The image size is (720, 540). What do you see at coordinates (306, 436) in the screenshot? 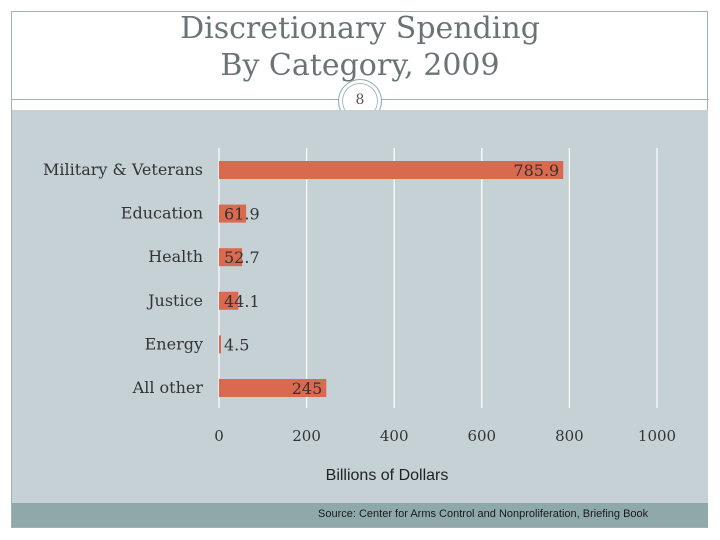
I see `x-tick-label: 200` at bounding box center [306, 436].